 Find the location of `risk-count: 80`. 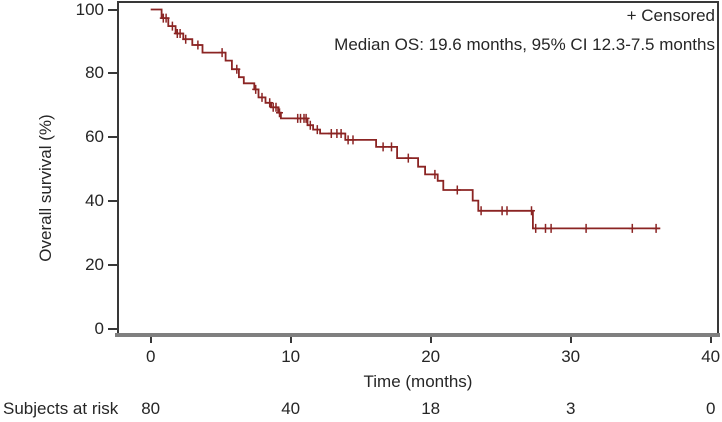

risk-count: 80 is located at coordinates (151, 408).